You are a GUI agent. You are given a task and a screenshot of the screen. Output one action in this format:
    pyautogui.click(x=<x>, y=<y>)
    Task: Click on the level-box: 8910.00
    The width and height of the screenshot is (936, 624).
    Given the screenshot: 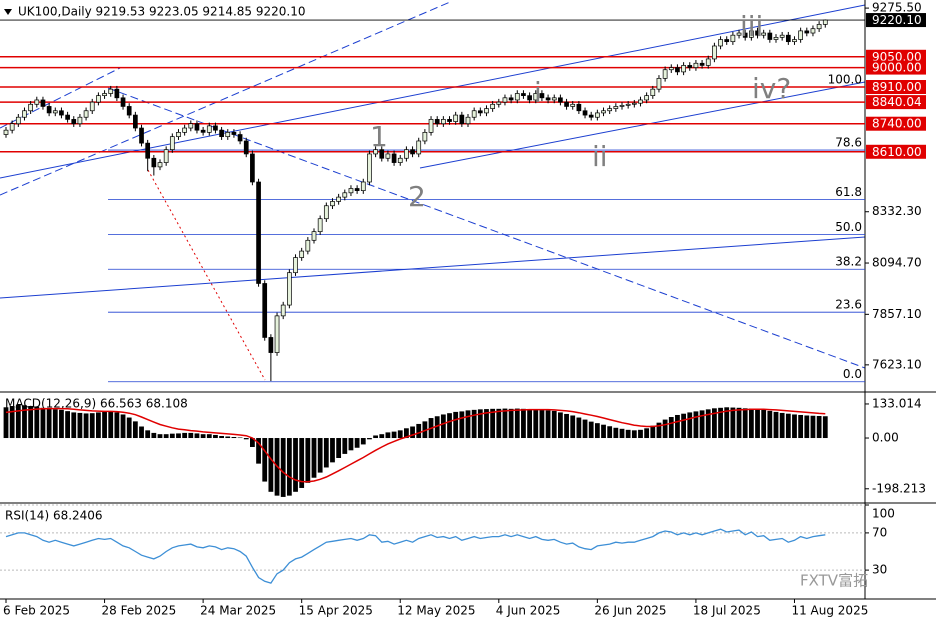 What is the action you would take?
    pyautogui.click(x=896, y=87)
    